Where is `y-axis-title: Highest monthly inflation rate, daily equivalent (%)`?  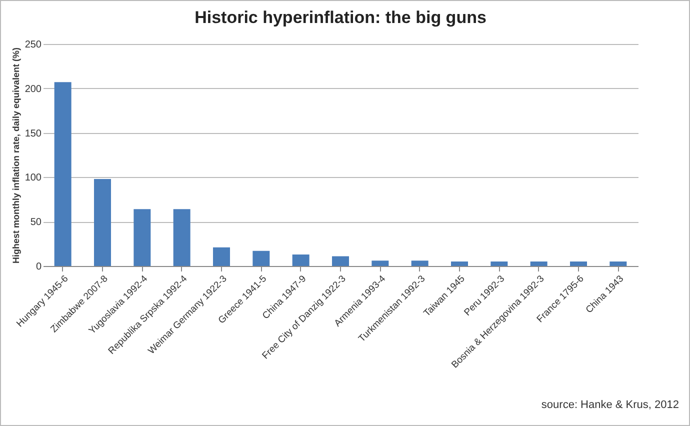 y-axis-title: Highest monthly inflation rate, daily equivalent (%) is located at coordinates (15, 155).